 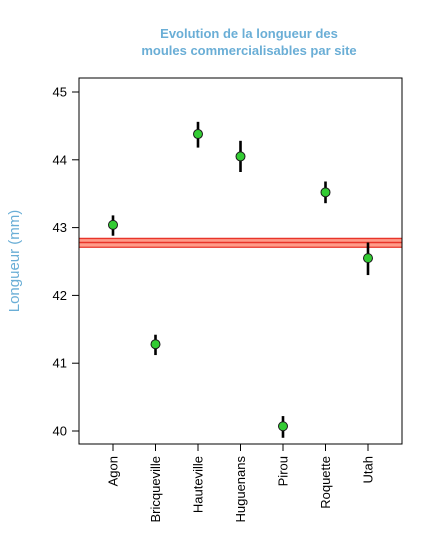 I want to click on x-tick-label: Roquette, so click(x=325, y=482).